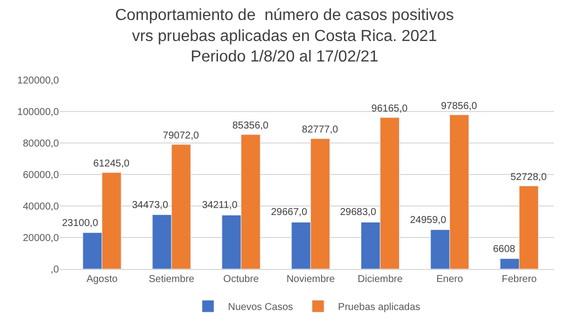  I want to click on data-label: 85356,0, so click(250, 126).